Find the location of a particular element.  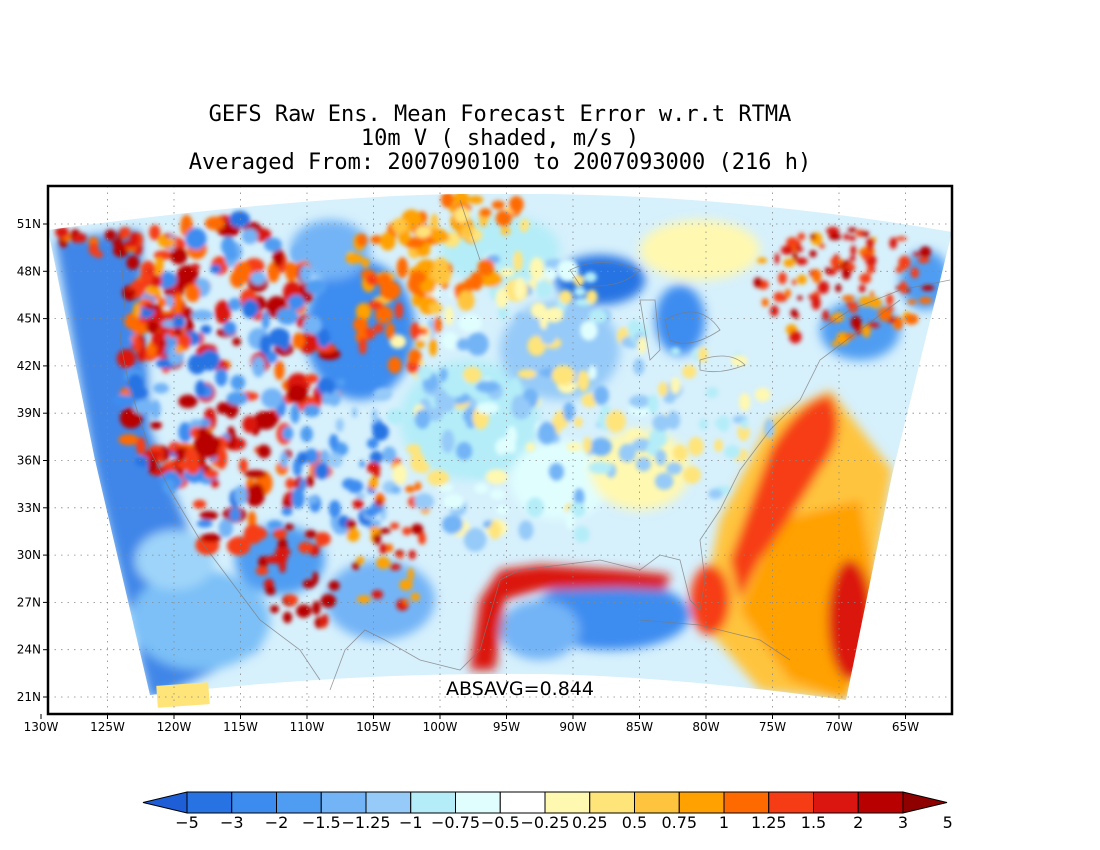

x-tick-label: 65W is located at coordinates (905, 727).